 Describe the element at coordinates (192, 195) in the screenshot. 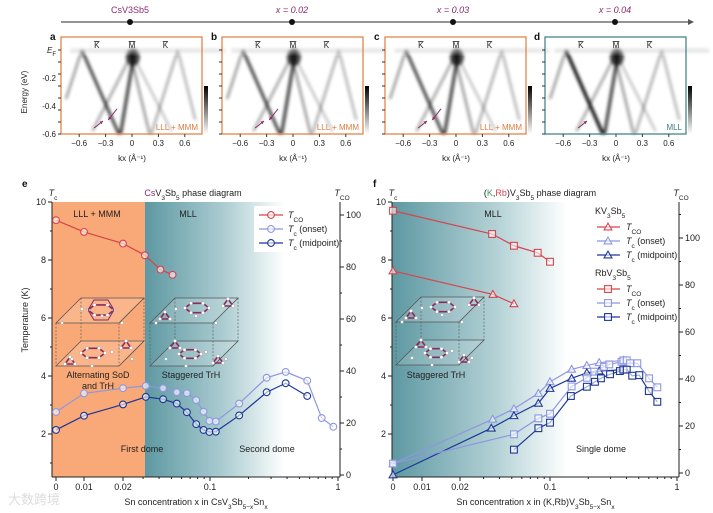

I see `chart-title: CsV3Sb5 phase diagram` at that location.